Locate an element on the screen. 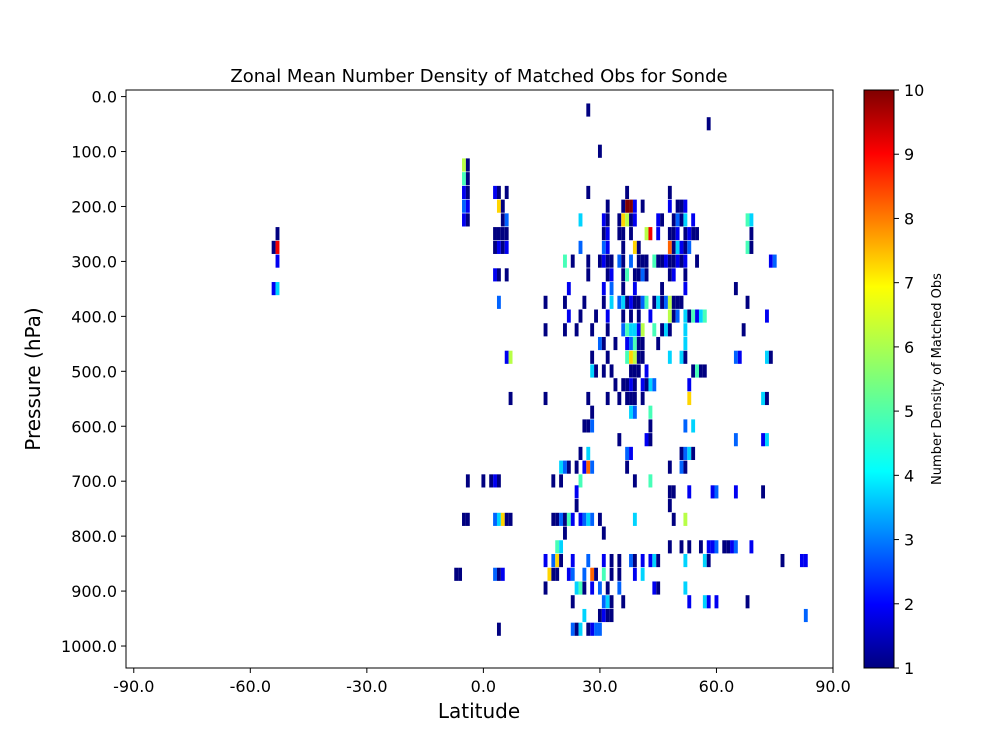 This screenshot has width=1000, height=750. colorbar-tick-label: 1 is located at coordinates (909, 668).